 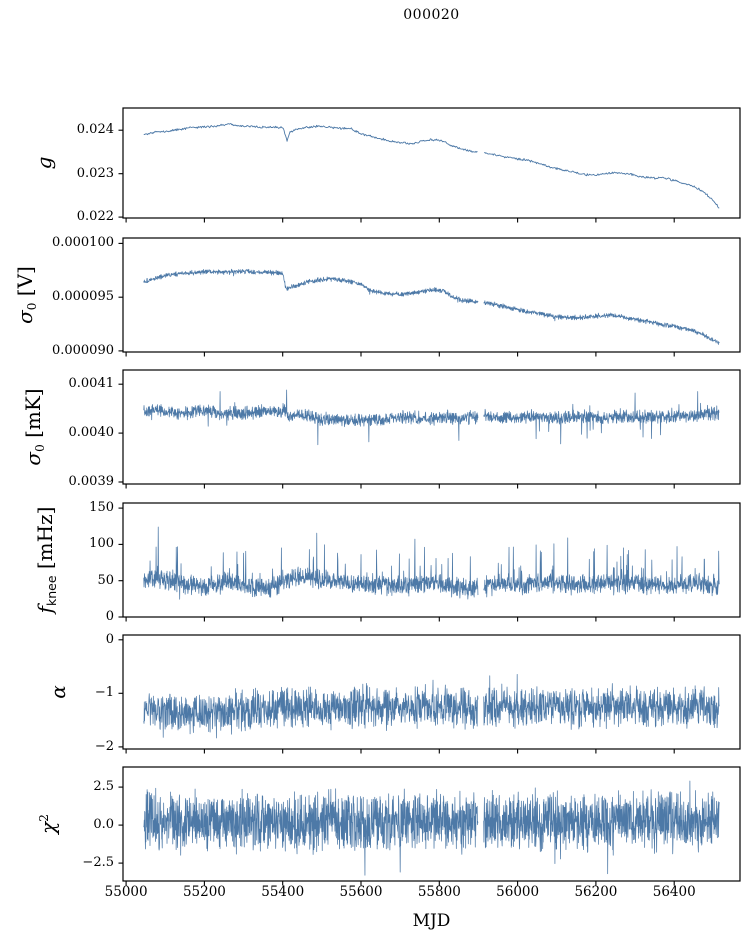 I want to click on data-series-chi2, so click(x=431, y=828).